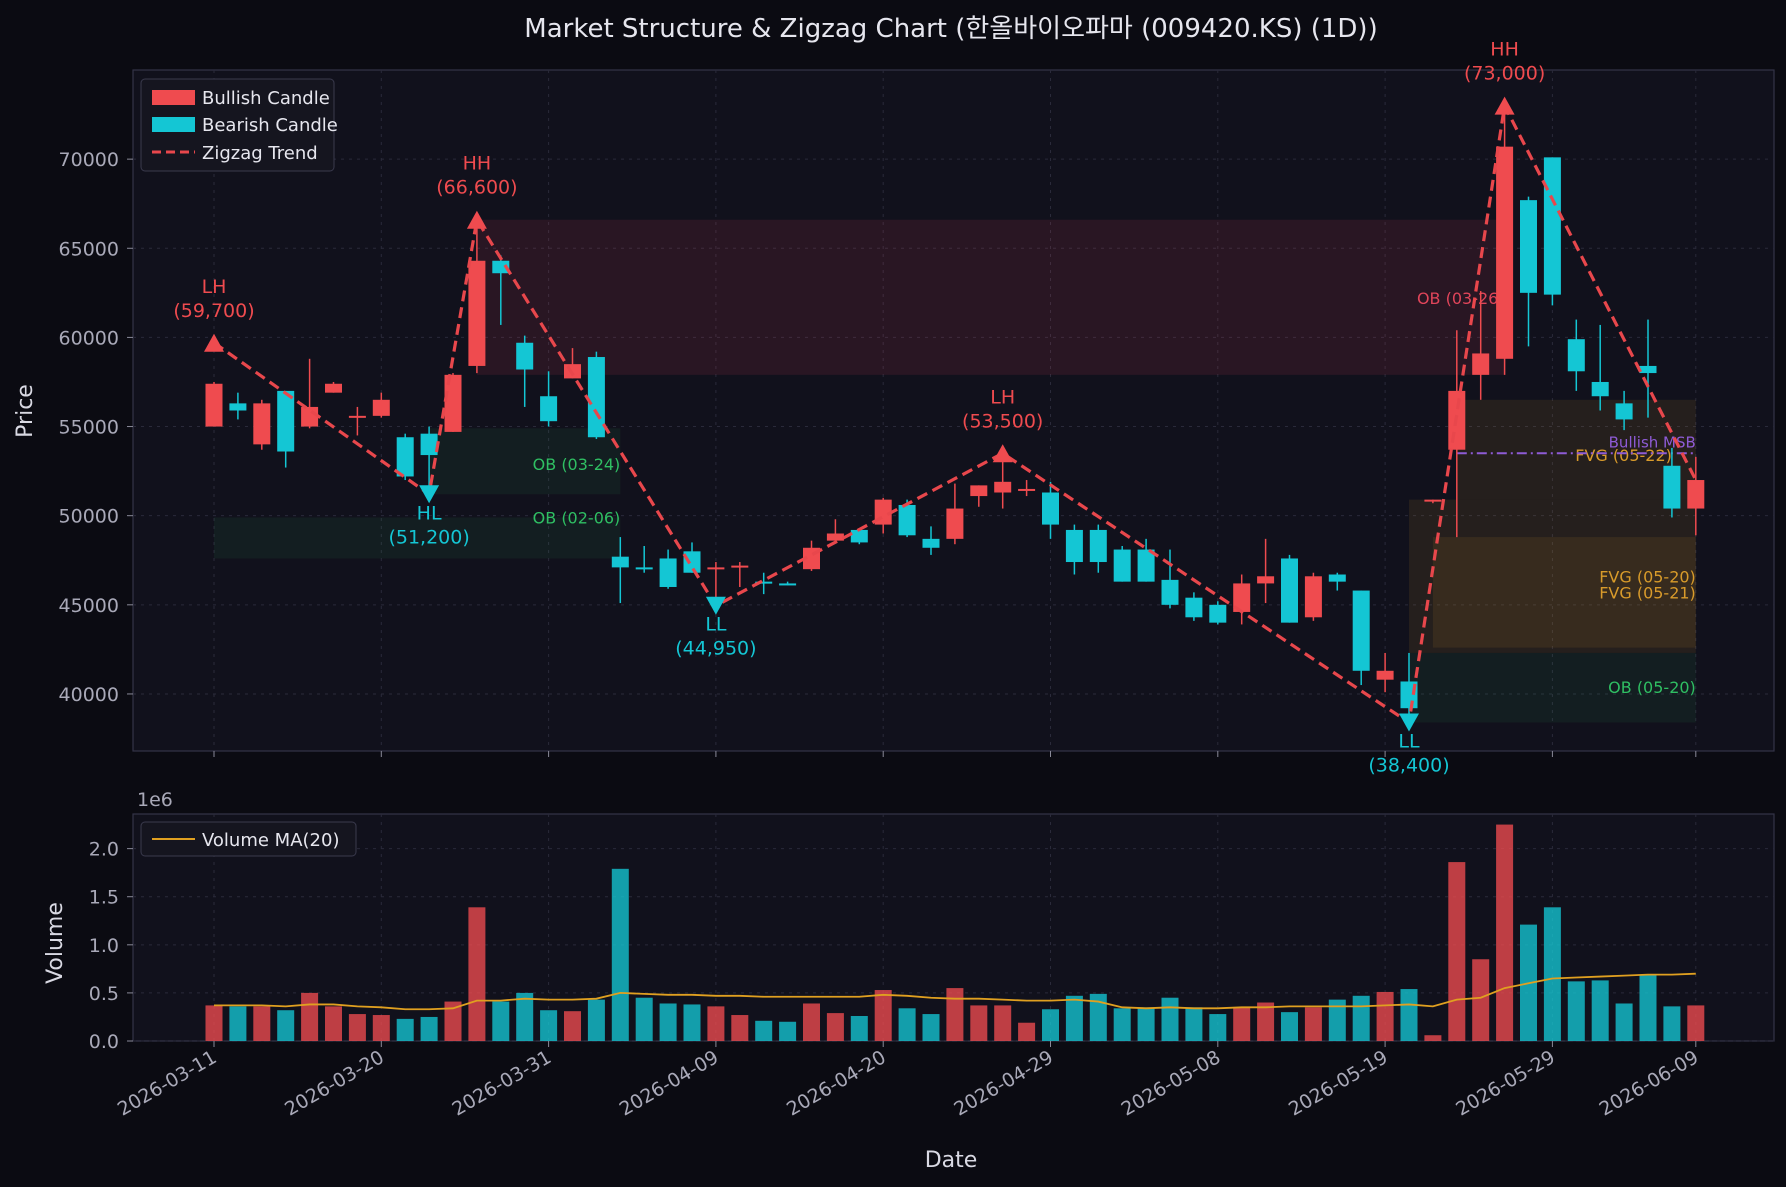 The width and height of the screenshot is (1786, 1187). I want to click on swing-type-label: HL, so click(429, 513).